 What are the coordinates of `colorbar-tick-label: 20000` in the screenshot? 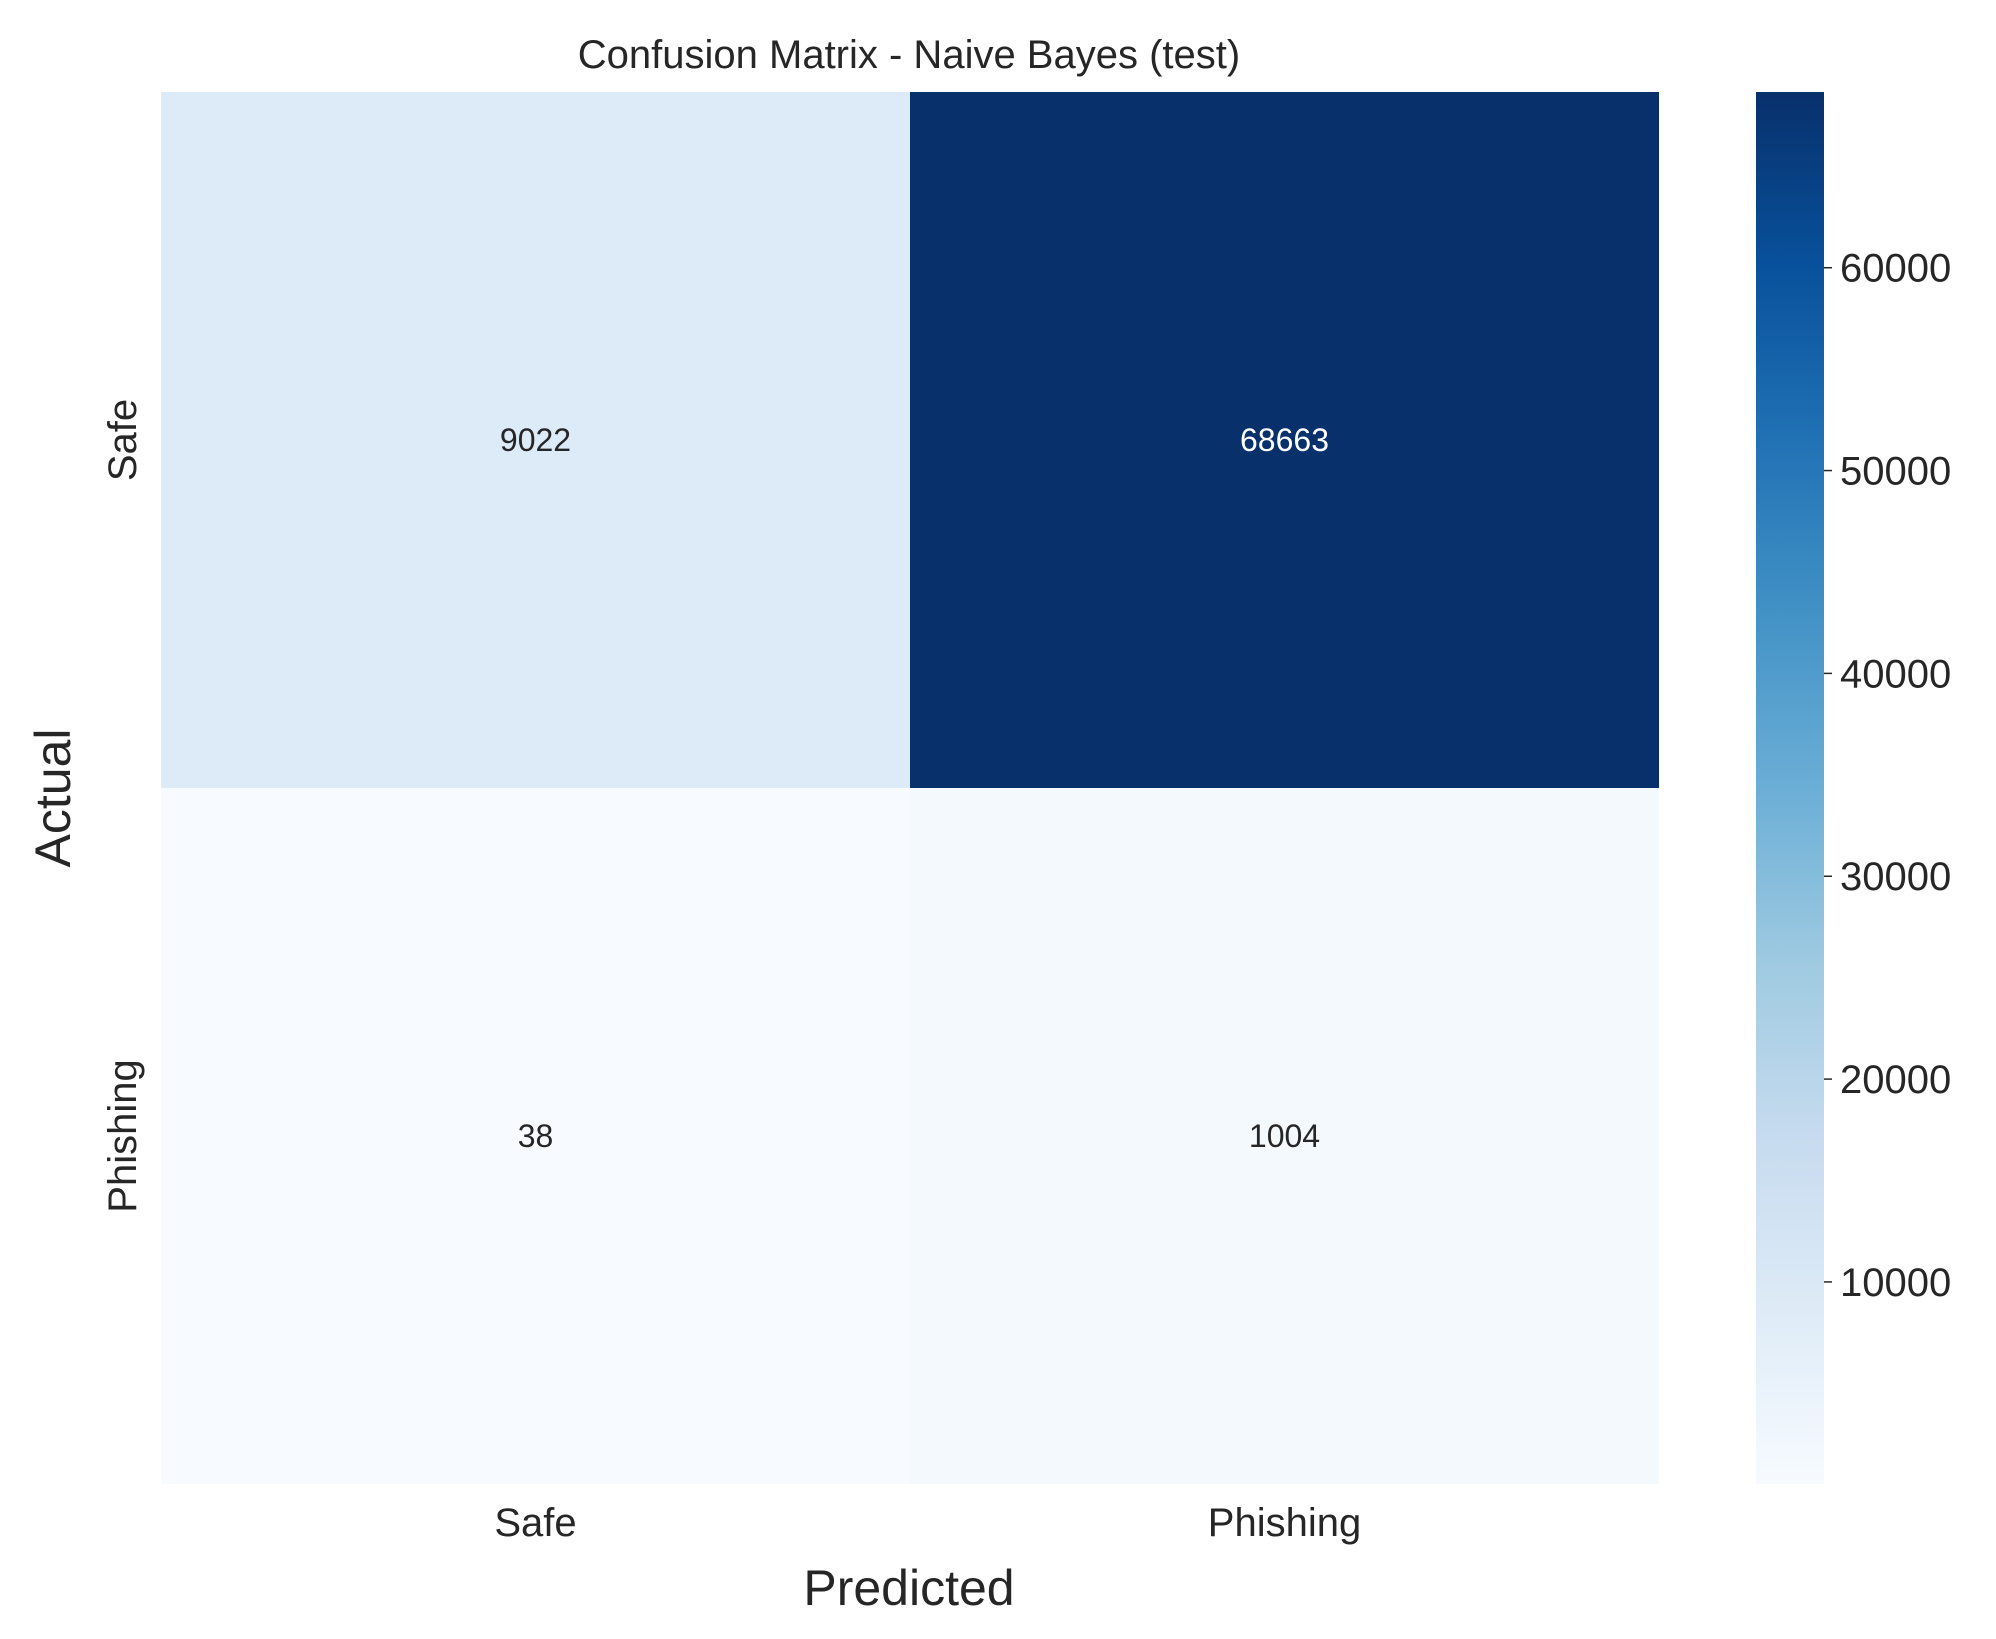 It's located at (1895, 1080).